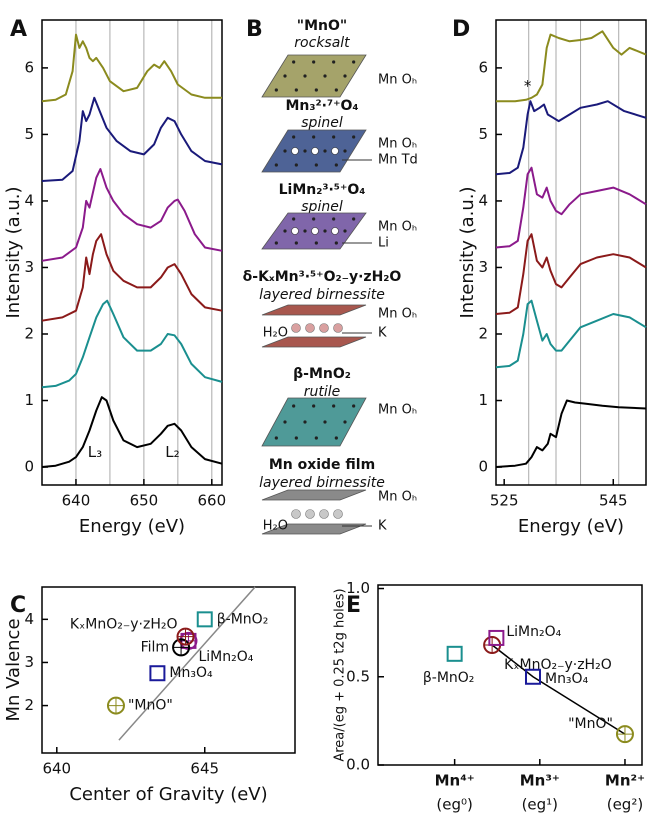  What do you see at coordinates (155, 647) in the screenshot?
I see `point-label: Film` at bounding box center [155, 647].